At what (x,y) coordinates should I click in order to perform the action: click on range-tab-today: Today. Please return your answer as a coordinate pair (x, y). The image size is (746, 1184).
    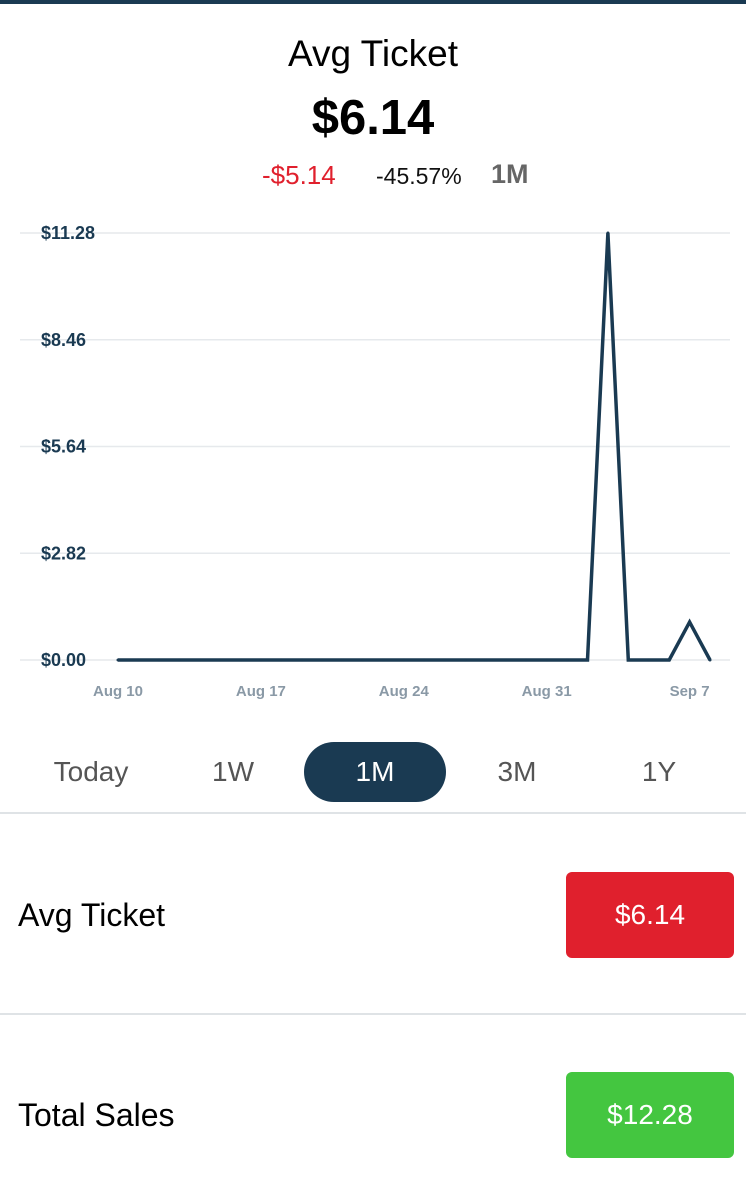
    Looking at the image, I should click on (91, 772).